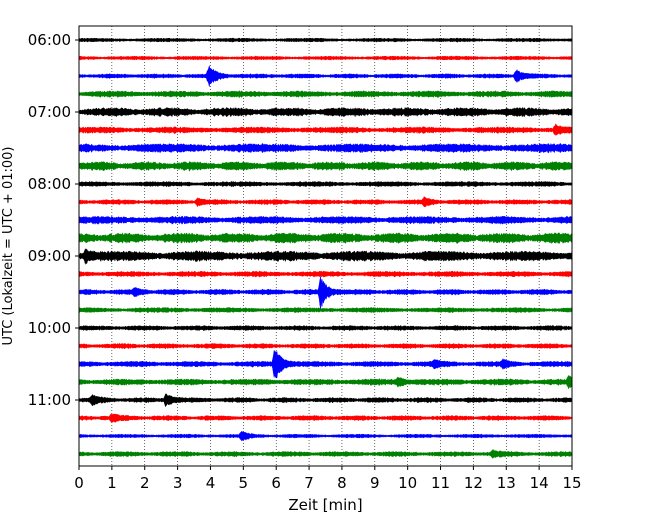  What do you see at coordinates (571, 483) in the screenshot?
I see `x-tick-label: 15` at bounding box center [571, 483].